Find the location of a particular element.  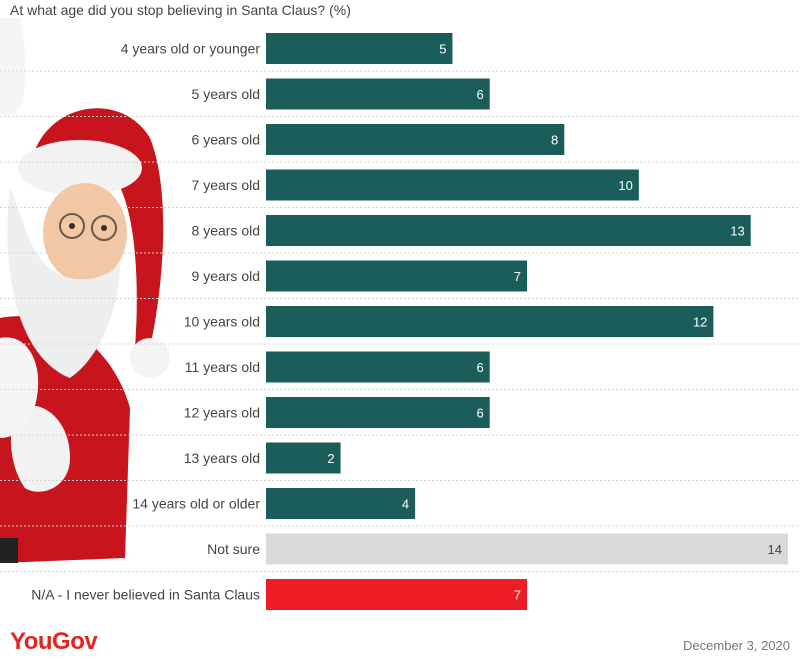

category-label: 9 years old is located at coordinates (226, 276).